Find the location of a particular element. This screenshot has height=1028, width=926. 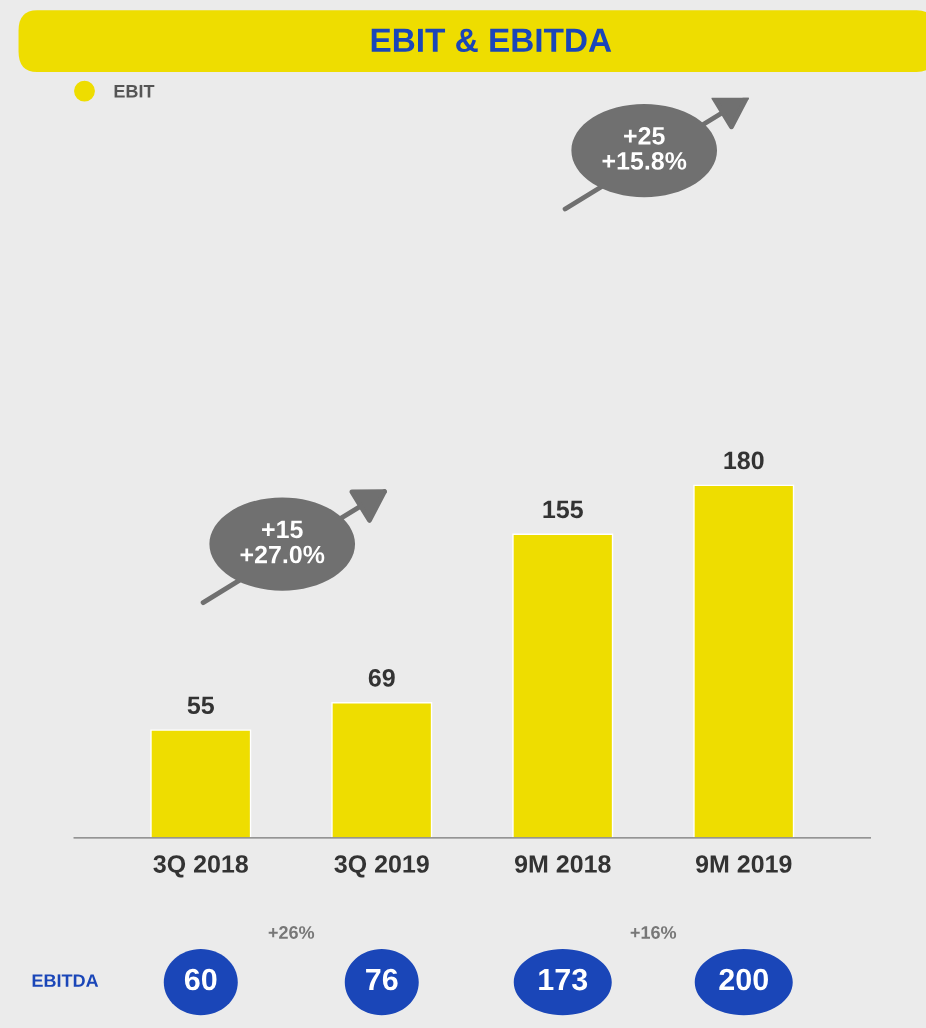

text: EBITDA is located at coordinates (65, 980).